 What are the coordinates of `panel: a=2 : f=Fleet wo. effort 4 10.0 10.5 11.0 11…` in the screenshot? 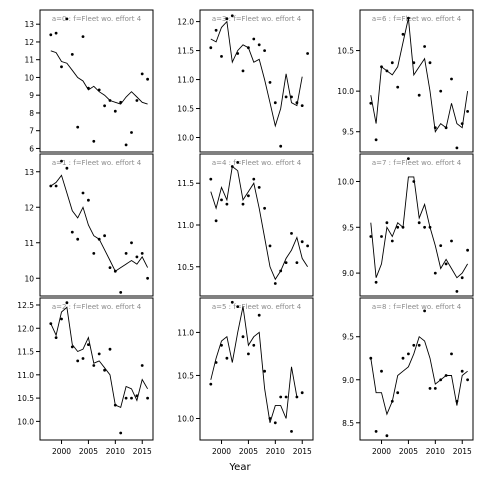 It's located at (85, 376).